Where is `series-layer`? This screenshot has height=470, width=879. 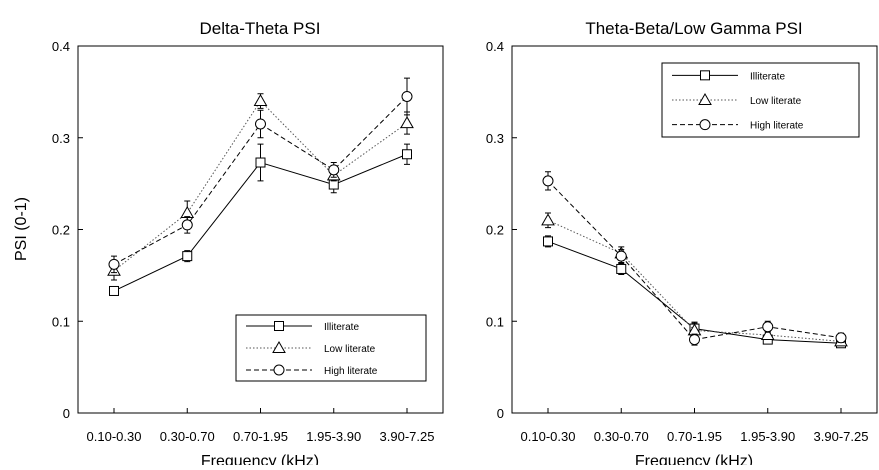 series-layer is located at coordinates (694, 260).